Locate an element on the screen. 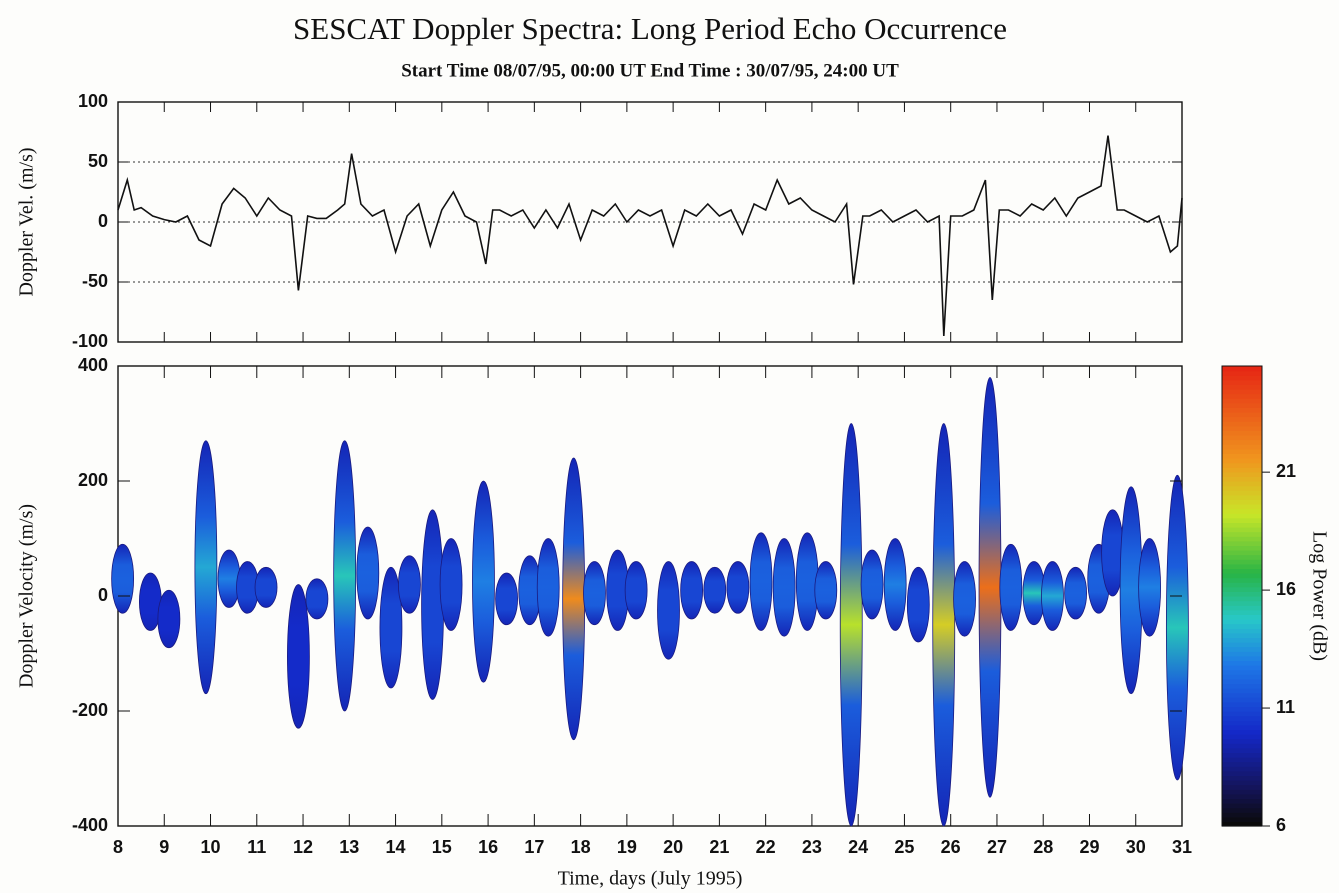  x-tick-label: 17 is located at coordinates (534, 847).